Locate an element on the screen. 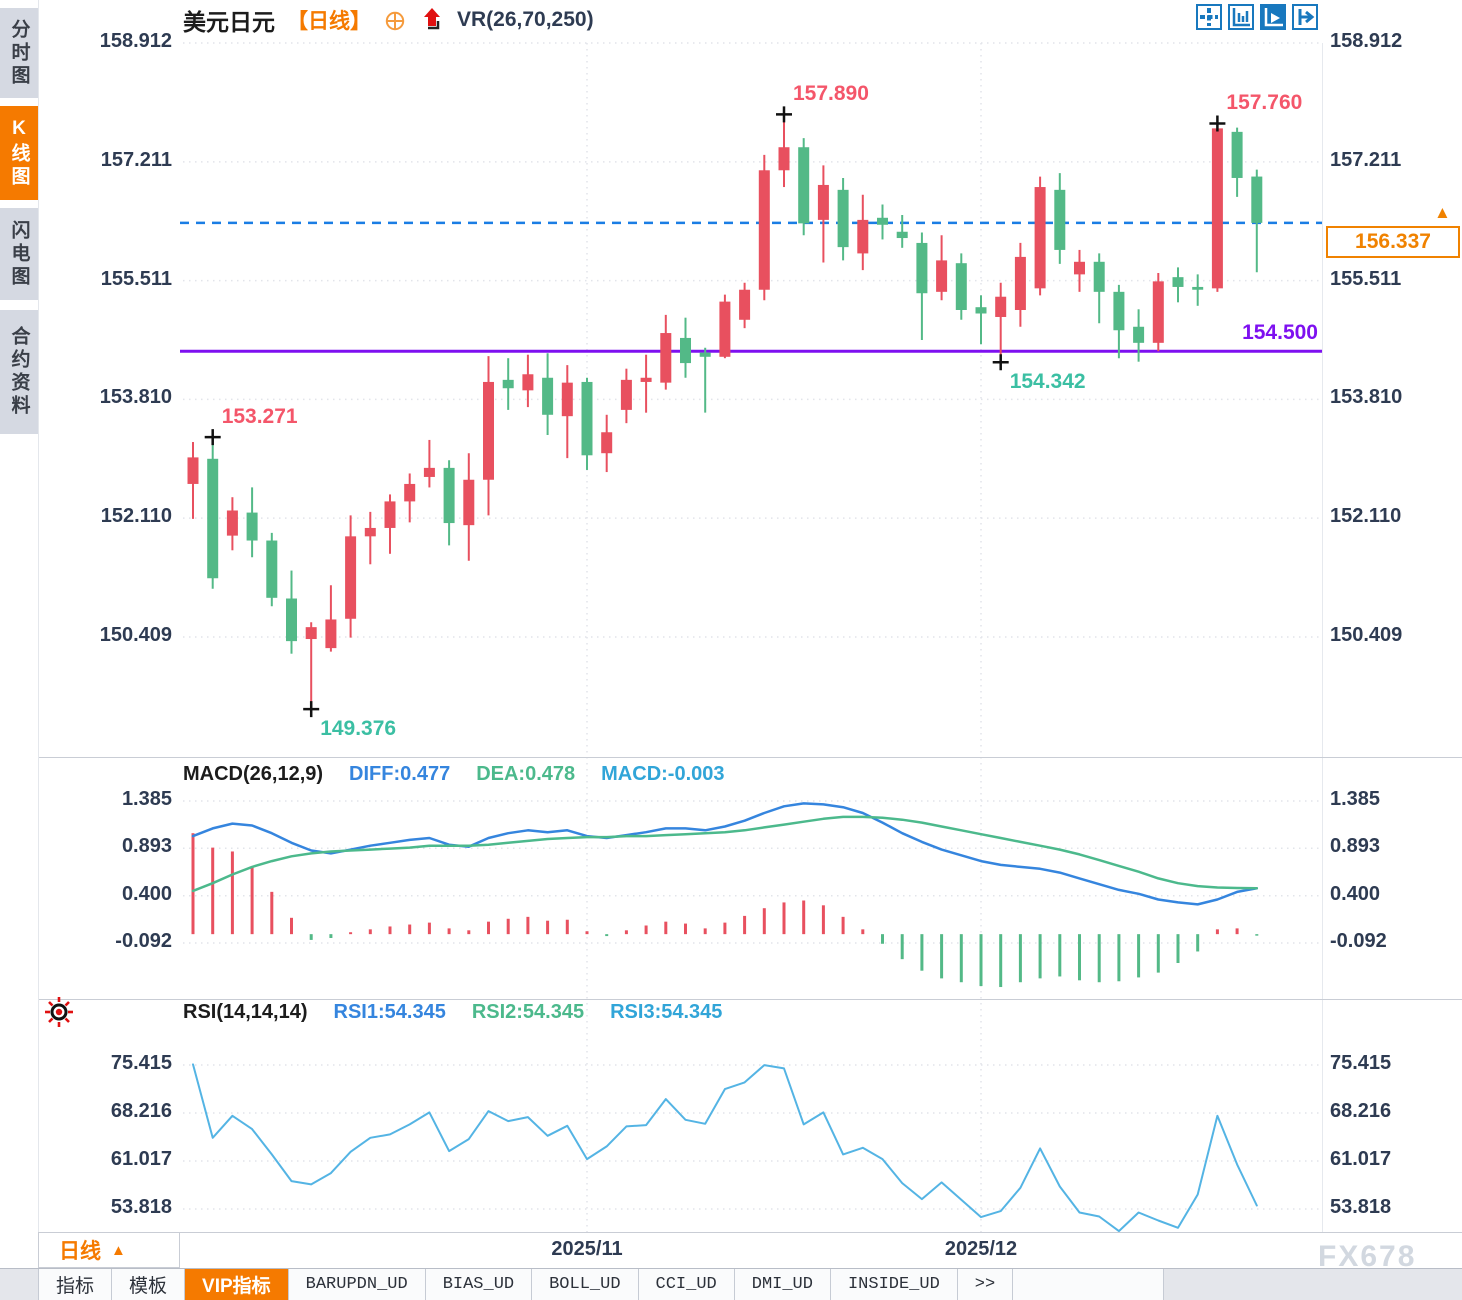 The image size is (1462, 1300). macd-diff-line is located at coordinates (725, 854).